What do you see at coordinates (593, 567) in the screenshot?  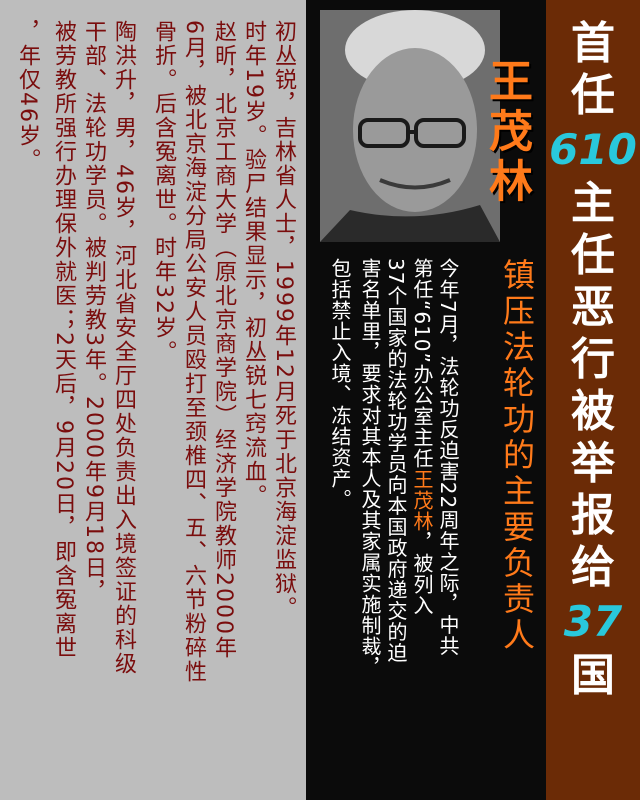 I see `headline-char: 给` at bounding box center [593, 567].